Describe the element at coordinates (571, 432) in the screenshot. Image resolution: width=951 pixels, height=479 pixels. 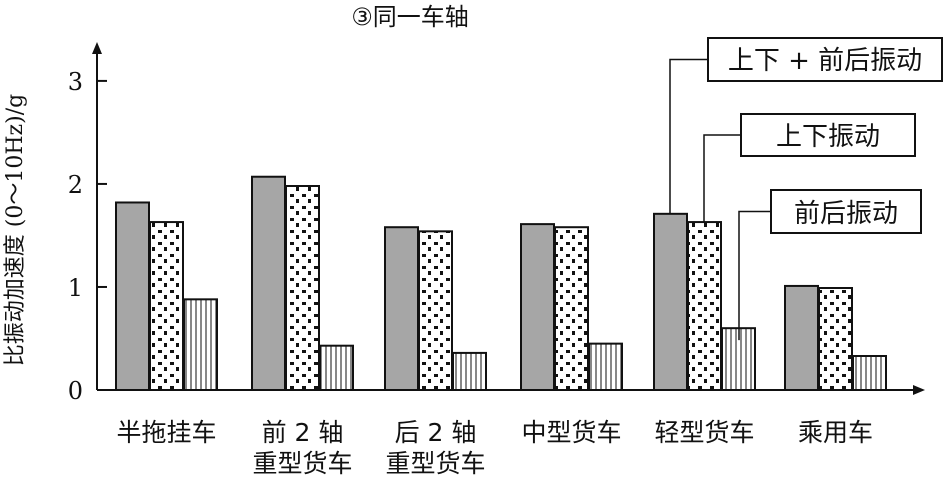
I see `x-tick-label: 中型货车` at that location.